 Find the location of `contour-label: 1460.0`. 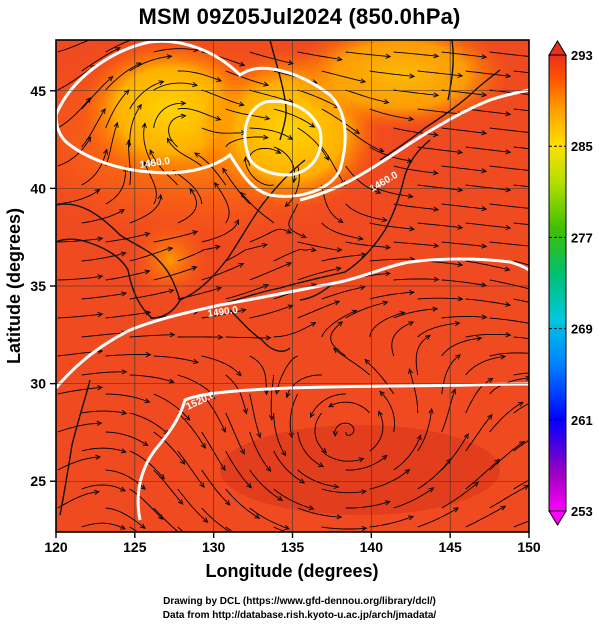

contour-label: 1460.0 is located at coordinates (155, 163).